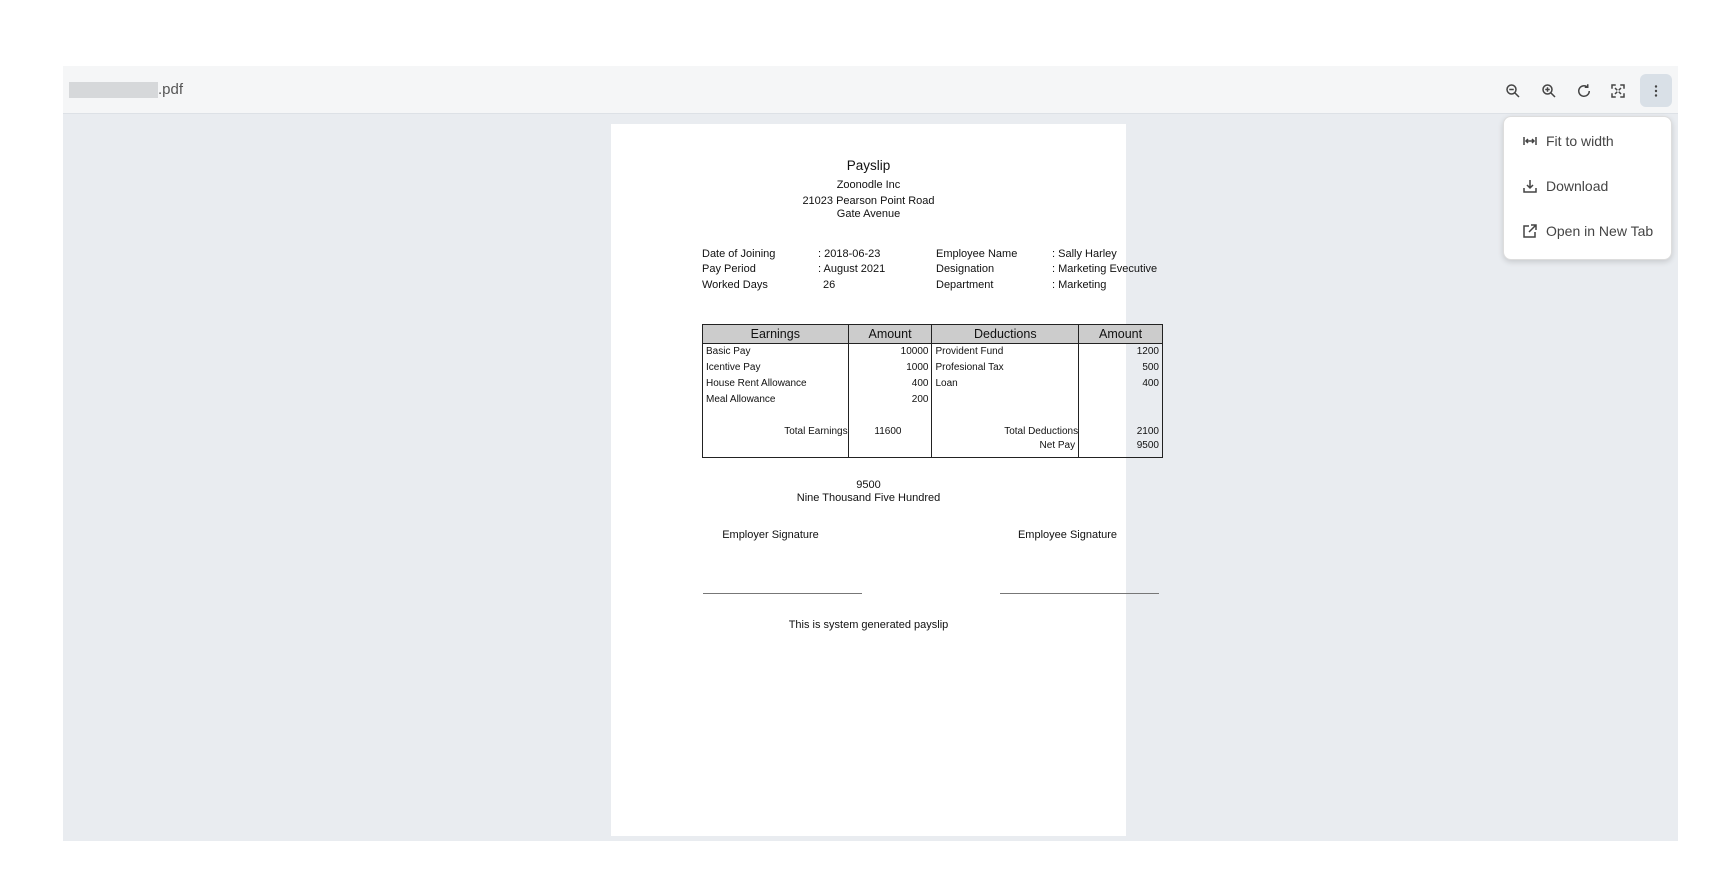 This screenshot has width=1727, height=878. Describe the element at coordinates (775, 351) in the screenshot. I see `cell: Basic Pay` at that location.